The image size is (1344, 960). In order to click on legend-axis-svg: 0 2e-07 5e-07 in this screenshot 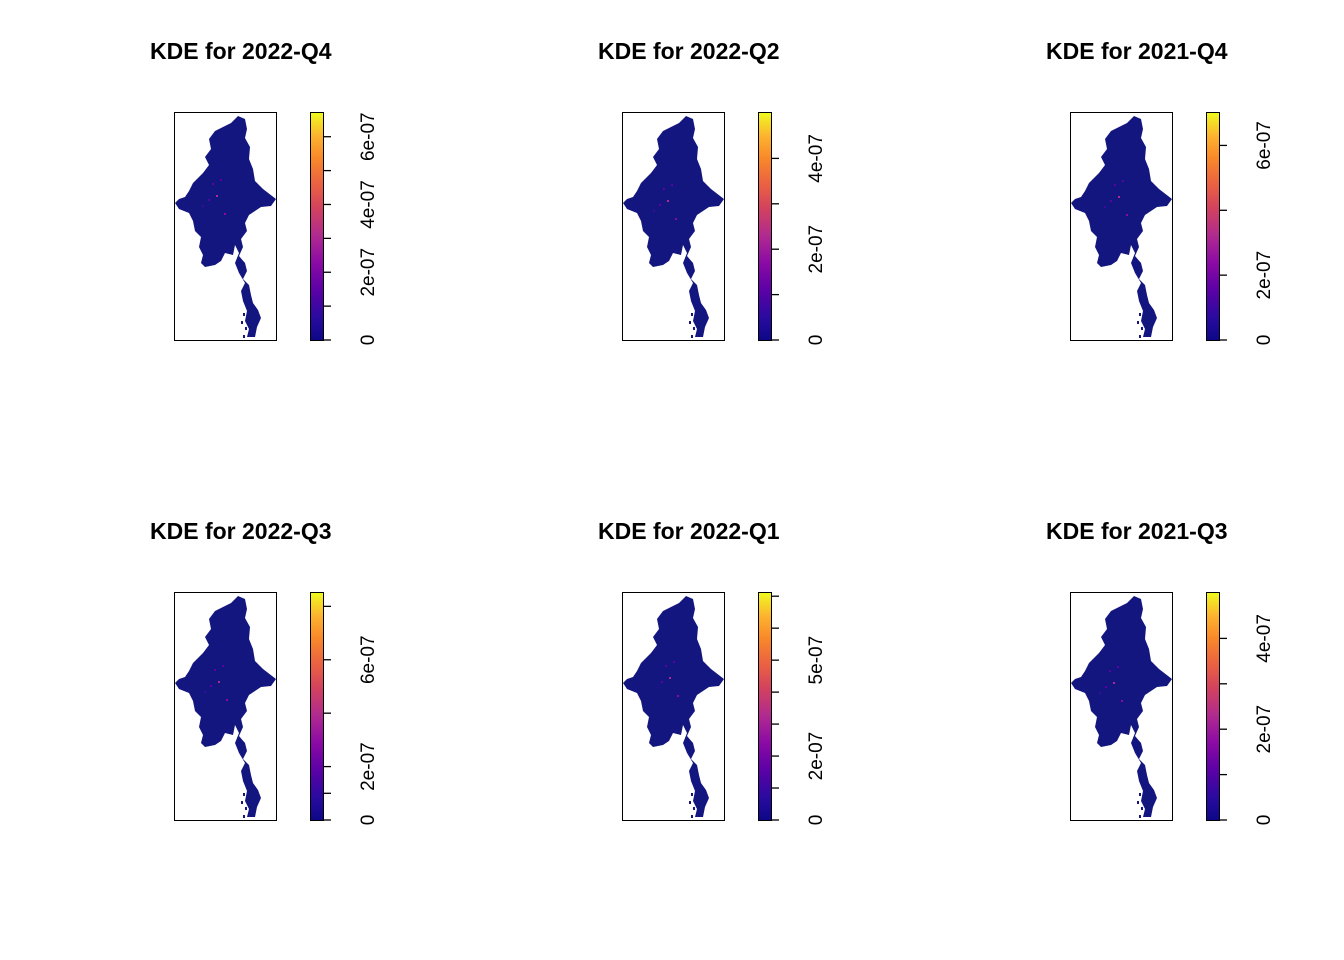, I will do `click(799, 710)`.